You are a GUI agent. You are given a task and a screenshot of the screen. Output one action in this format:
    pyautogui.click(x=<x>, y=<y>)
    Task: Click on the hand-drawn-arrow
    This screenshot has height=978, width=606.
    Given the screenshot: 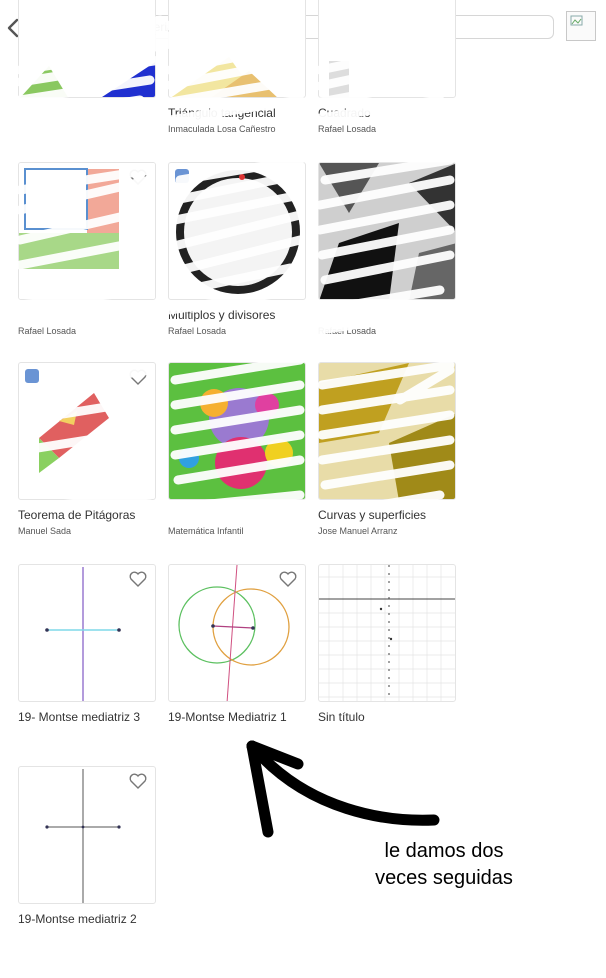 What is the action you would take?
    pyautogui.click(x=343, y=789)
    